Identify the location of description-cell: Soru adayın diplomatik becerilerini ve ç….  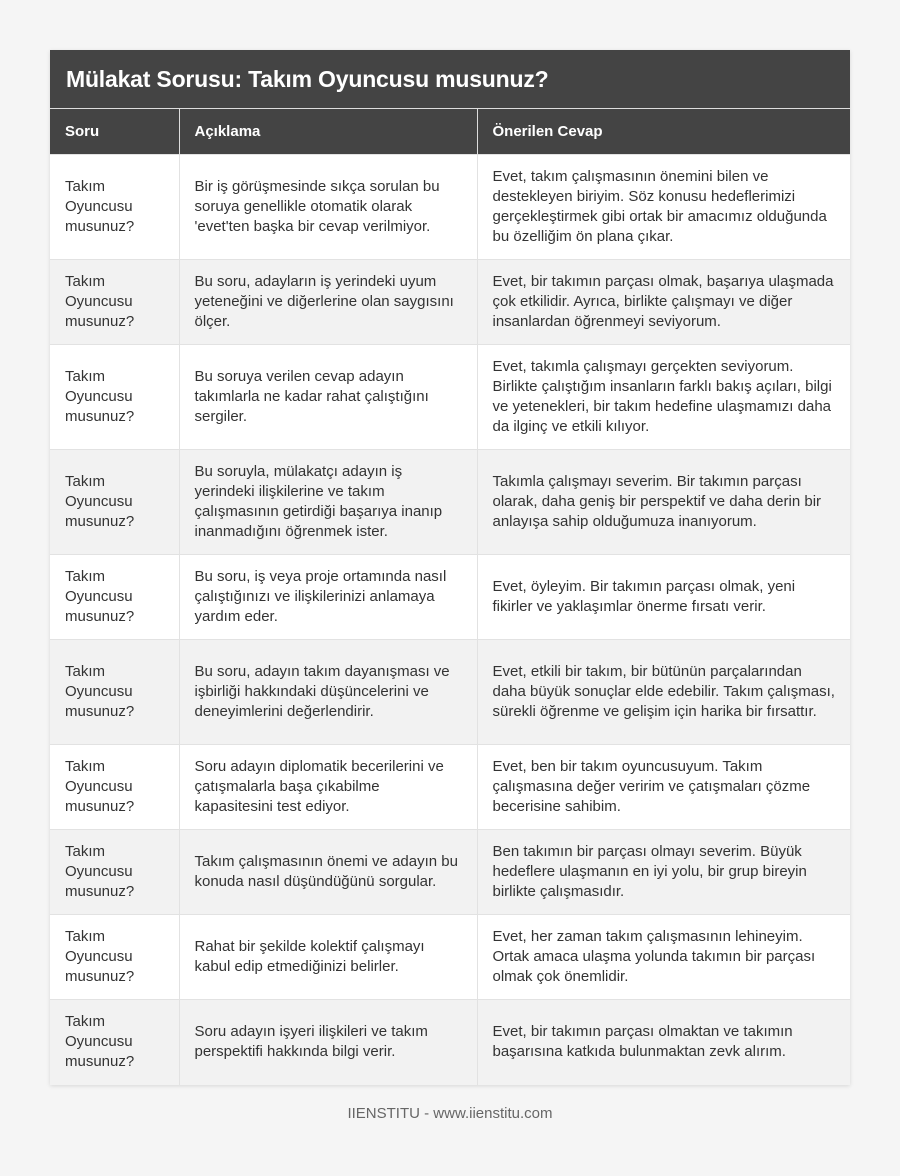
(327, 787).